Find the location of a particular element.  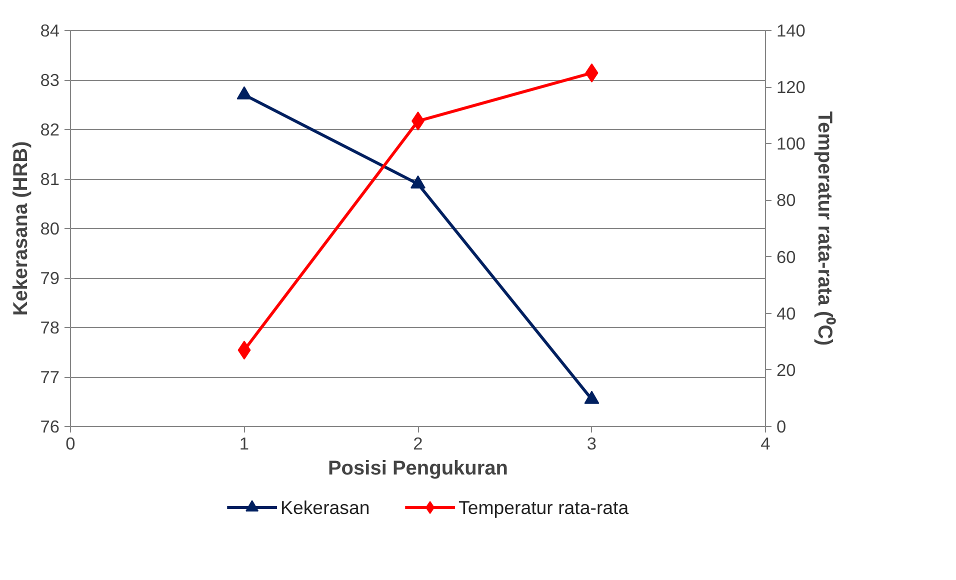

y-tick-label: 81 is located at coordinates (50, 179).